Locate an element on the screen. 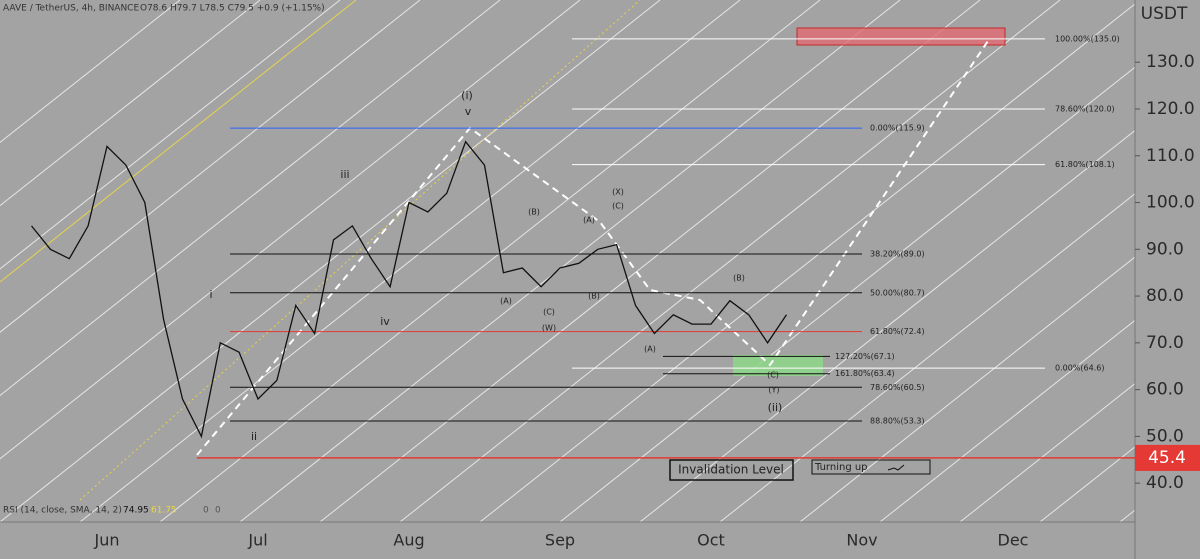  fib-label: 0.00%(64.6) is located at coordinates (1079, 368).